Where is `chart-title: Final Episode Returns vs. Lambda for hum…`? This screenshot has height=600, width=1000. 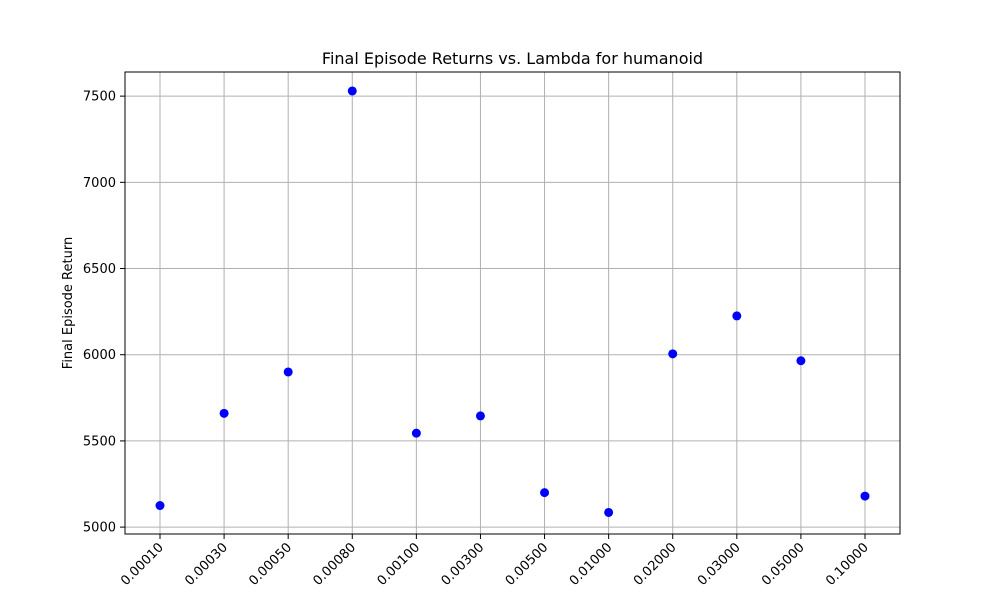
chart-title: Final Episode Returns vs. Lambda for hum… is located at coordinates (512, 58).